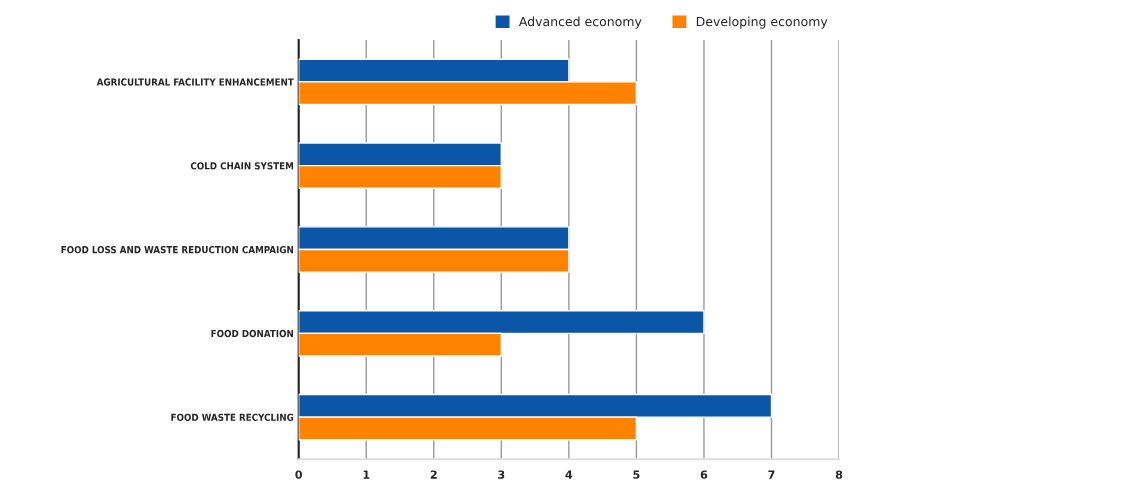 This screenshot has height=499, width=1140. Describe the element at coordinates (177, 249) in the screenshot. I see `y-tick-label: FOOD LOSS AND WASTE REDUCTION CAMPAIGN` at that location.